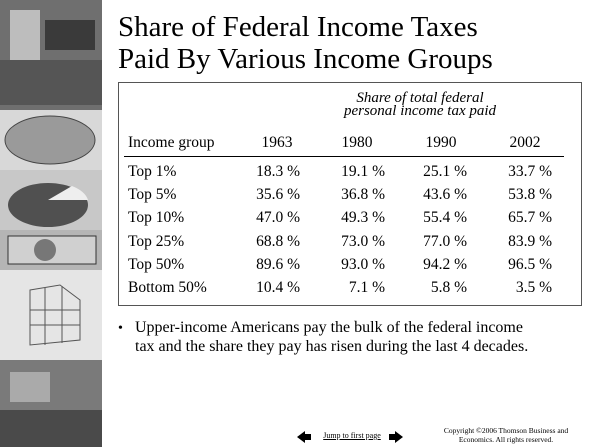  What do you see at coordinates (445, 241) in the screenshot?
I see `table-cell: 77.0 %` at bounding box center [445, 241].